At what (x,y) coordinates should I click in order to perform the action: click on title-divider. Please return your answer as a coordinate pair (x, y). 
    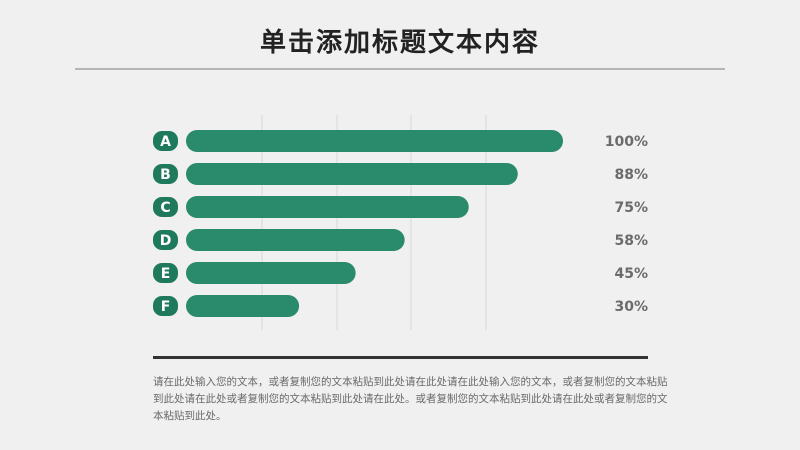
    Looking at the image, I should click on (400, 69).